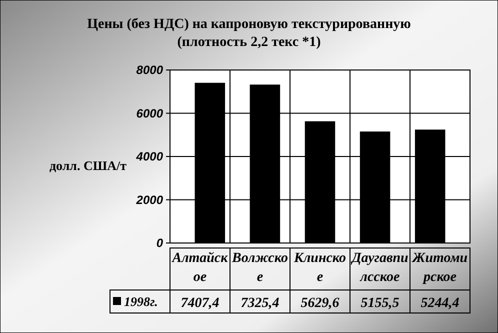 The height and width of the screenshot is (333, 498). I want to click on x-tick-label: Житомирское, so click(440, 268).